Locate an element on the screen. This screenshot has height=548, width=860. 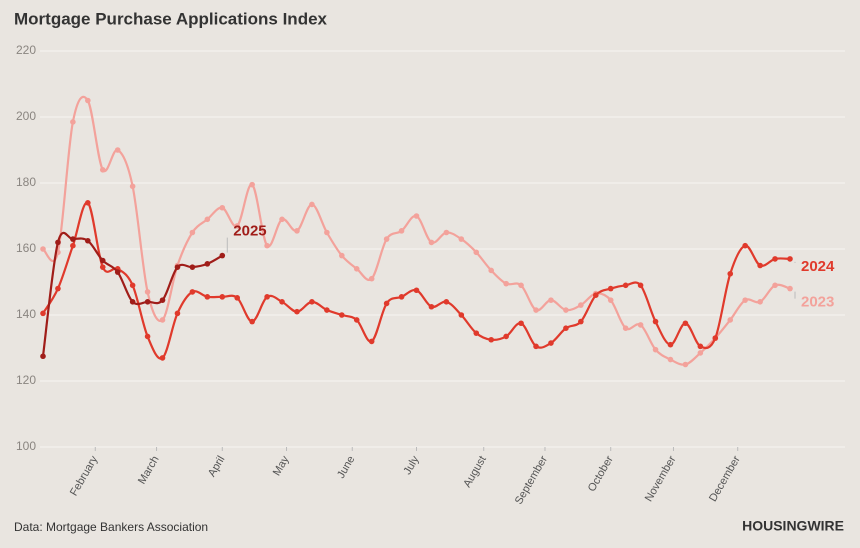
y-tick-label: 160 is located at coordinates (26, 248).